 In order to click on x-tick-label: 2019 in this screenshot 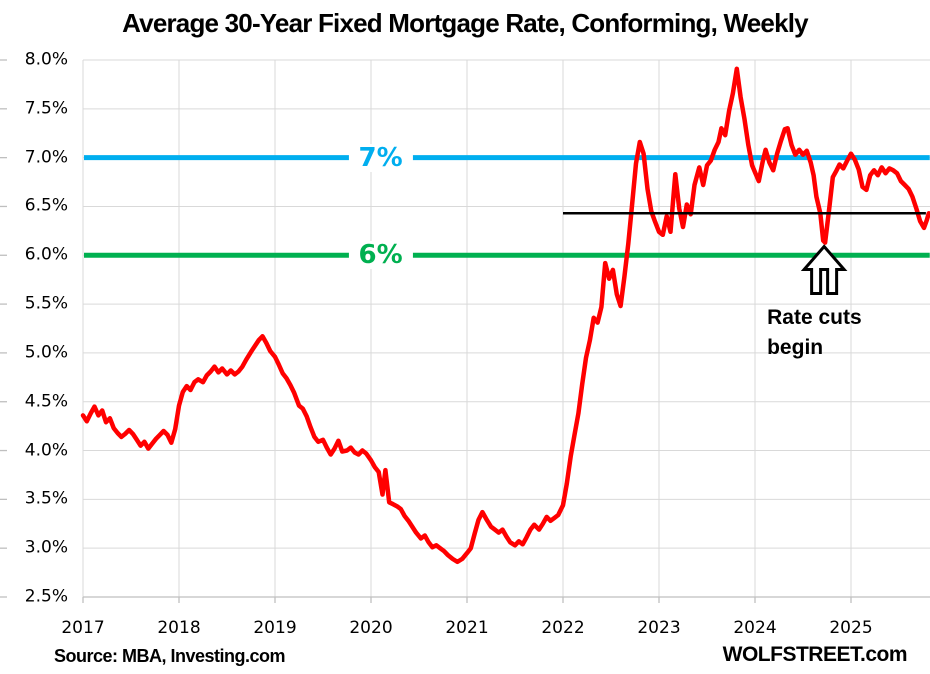, I will do `click(275, 628)`.